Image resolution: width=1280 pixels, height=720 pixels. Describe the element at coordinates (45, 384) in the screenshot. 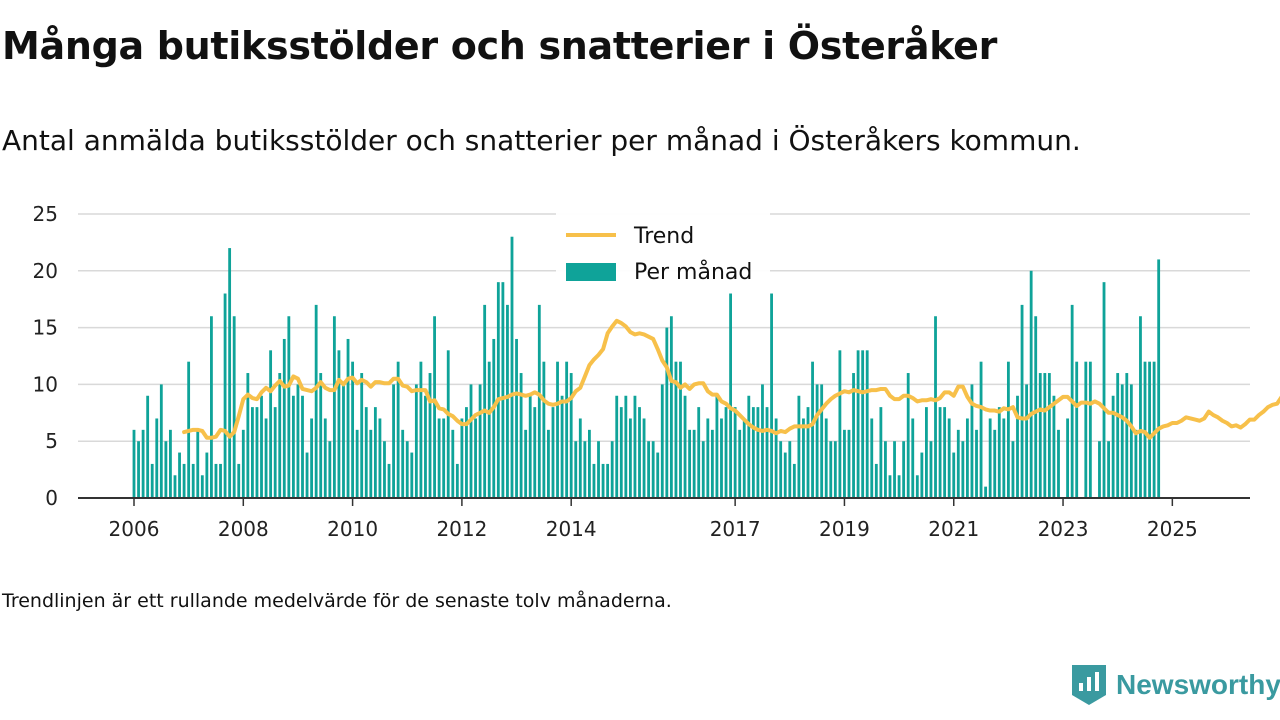

I see `y-tick-label: 10` at that location.